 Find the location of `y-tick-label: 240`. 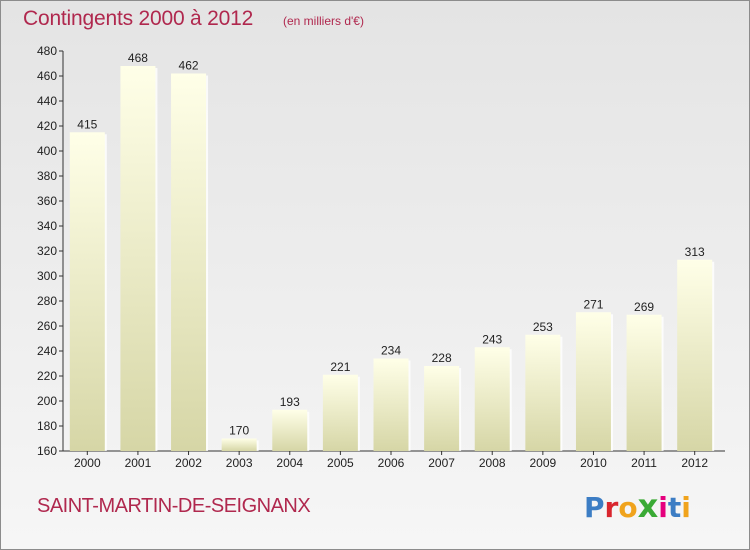

y-tick-label: 240 is located at coordinates (47, 351).